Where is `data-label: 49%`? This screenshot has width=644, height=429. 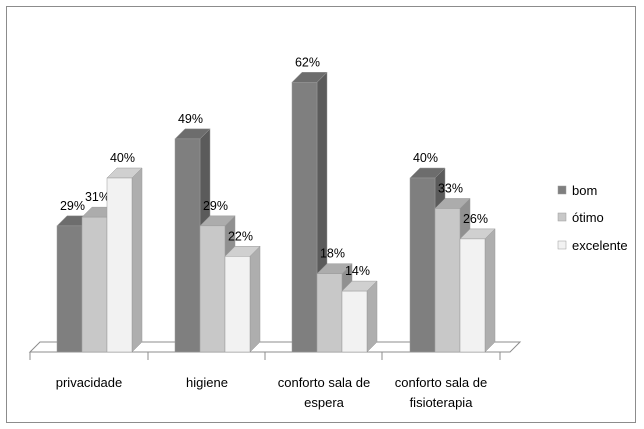 data-label: 49% is located at coordinates (190, 119).